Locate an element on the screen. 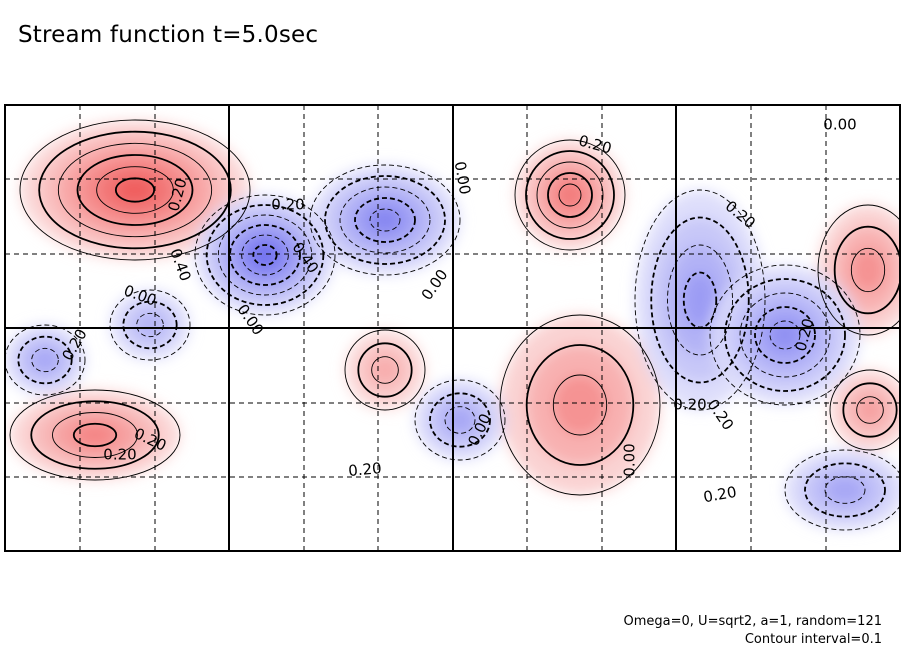 The width and height of the screenshot is (904, 654). parameter-annotation: Omega=0, U=sqrt2, a=1, random=121 is located at coordinates (752, 621).